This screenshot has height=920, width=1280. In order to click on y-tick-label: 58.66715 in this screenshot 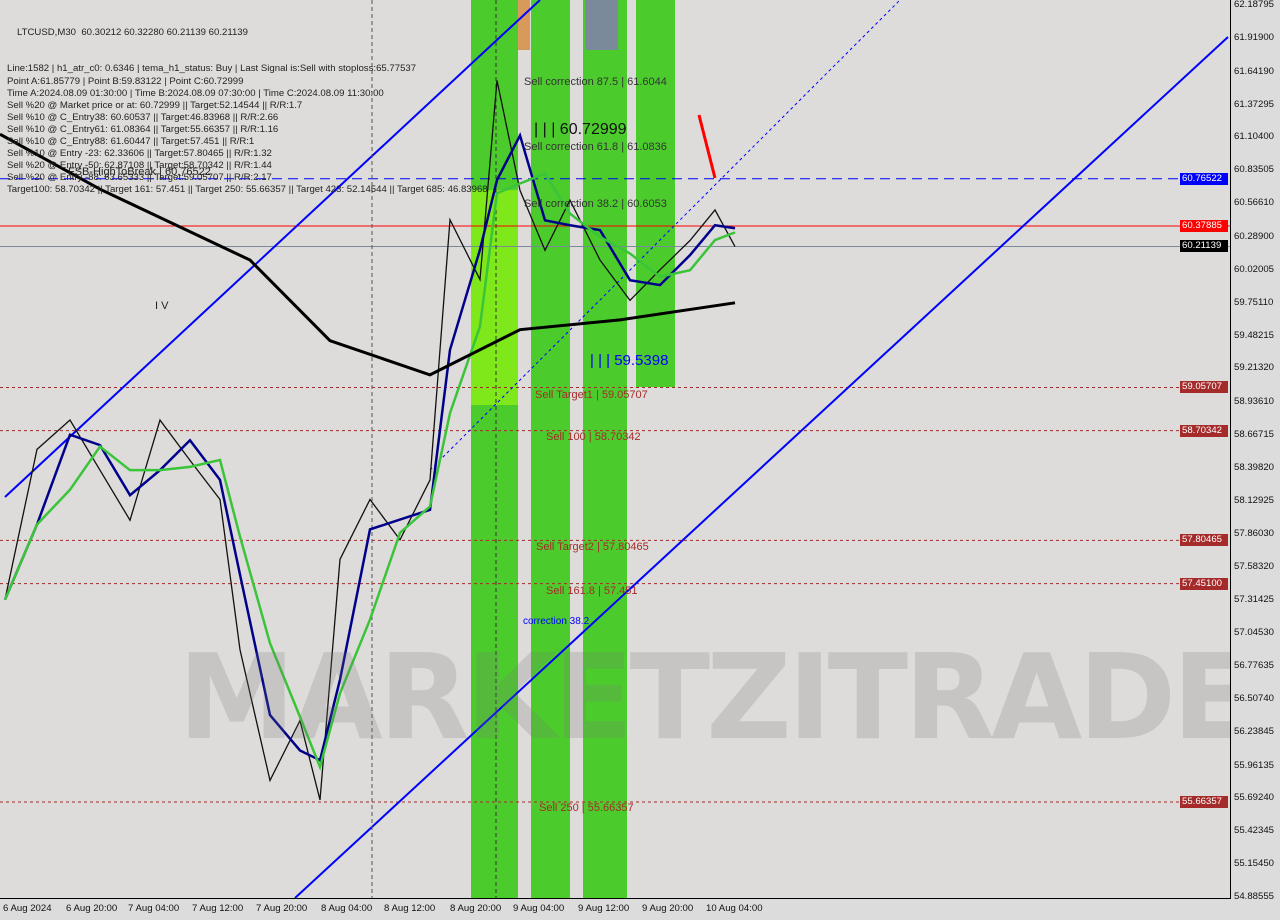, I will do `click(1254, 435)`.